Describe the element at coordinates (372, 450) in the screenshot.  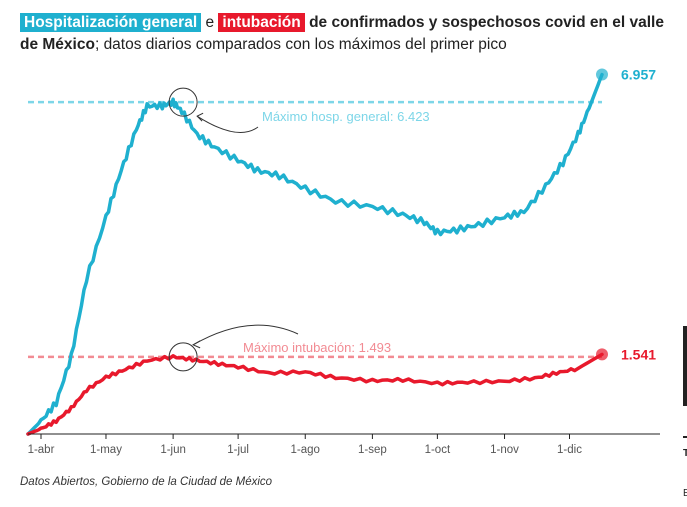
I see `x-tick-label: 1-sep` at that location.